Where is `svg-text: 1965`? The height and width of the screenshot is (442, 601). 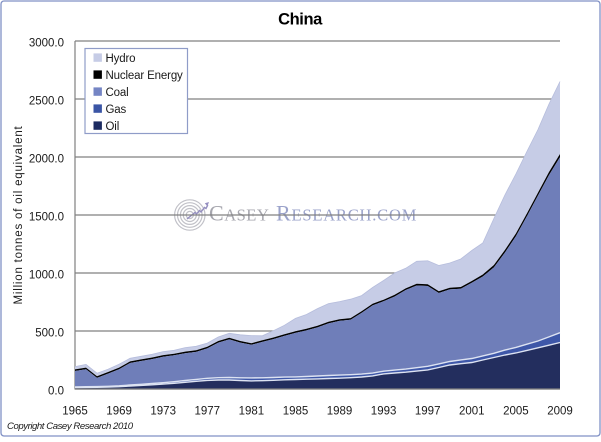
svg-text: 1965 is located at coordinates (75, 411).